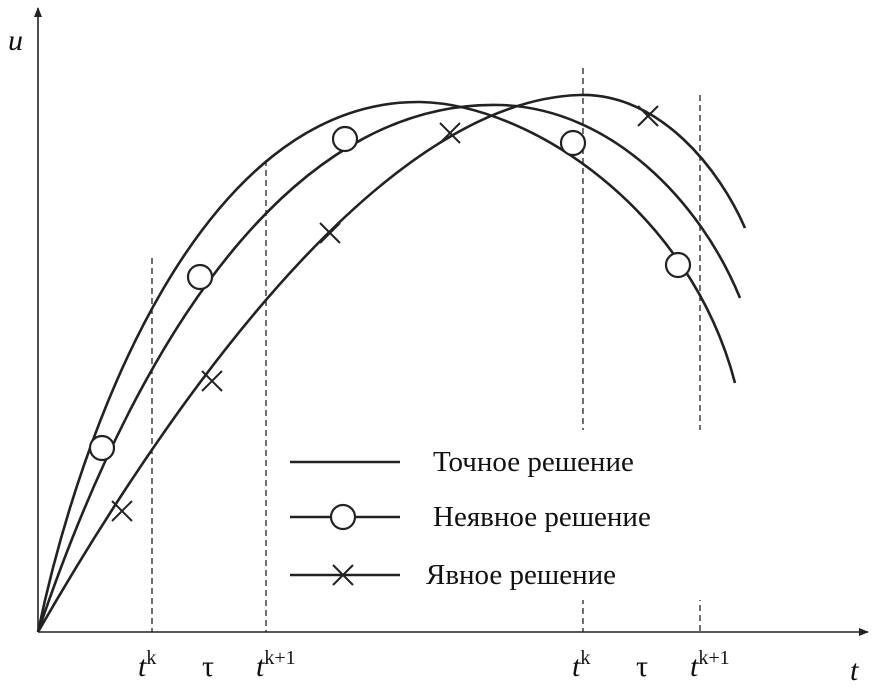  Describe the element at coordinates (343, 517) in the screenshot. I see `legend-circle` at that location.